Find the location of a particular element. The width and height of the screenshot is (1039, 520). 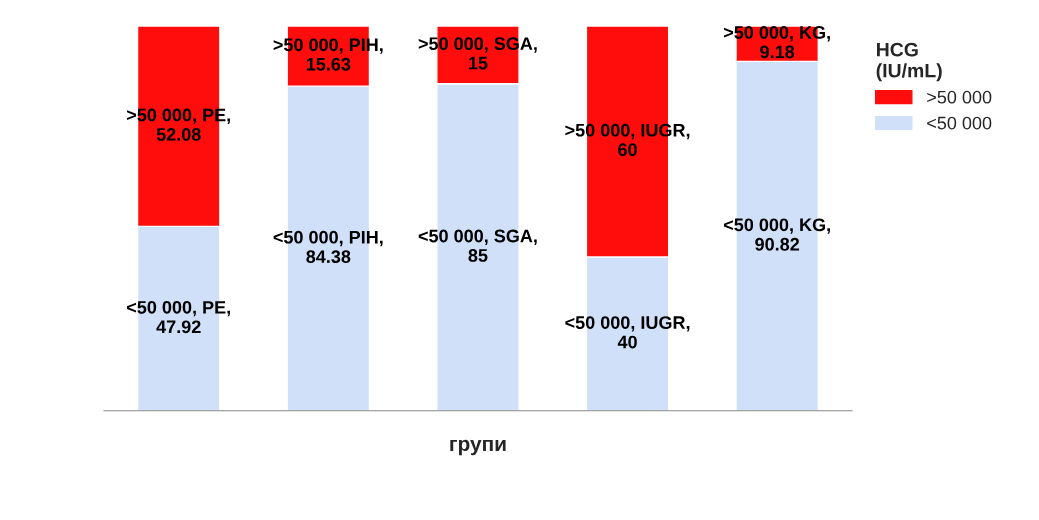

data-label: <50 000, PE, 47.92 is located at coordinates (178, 317).